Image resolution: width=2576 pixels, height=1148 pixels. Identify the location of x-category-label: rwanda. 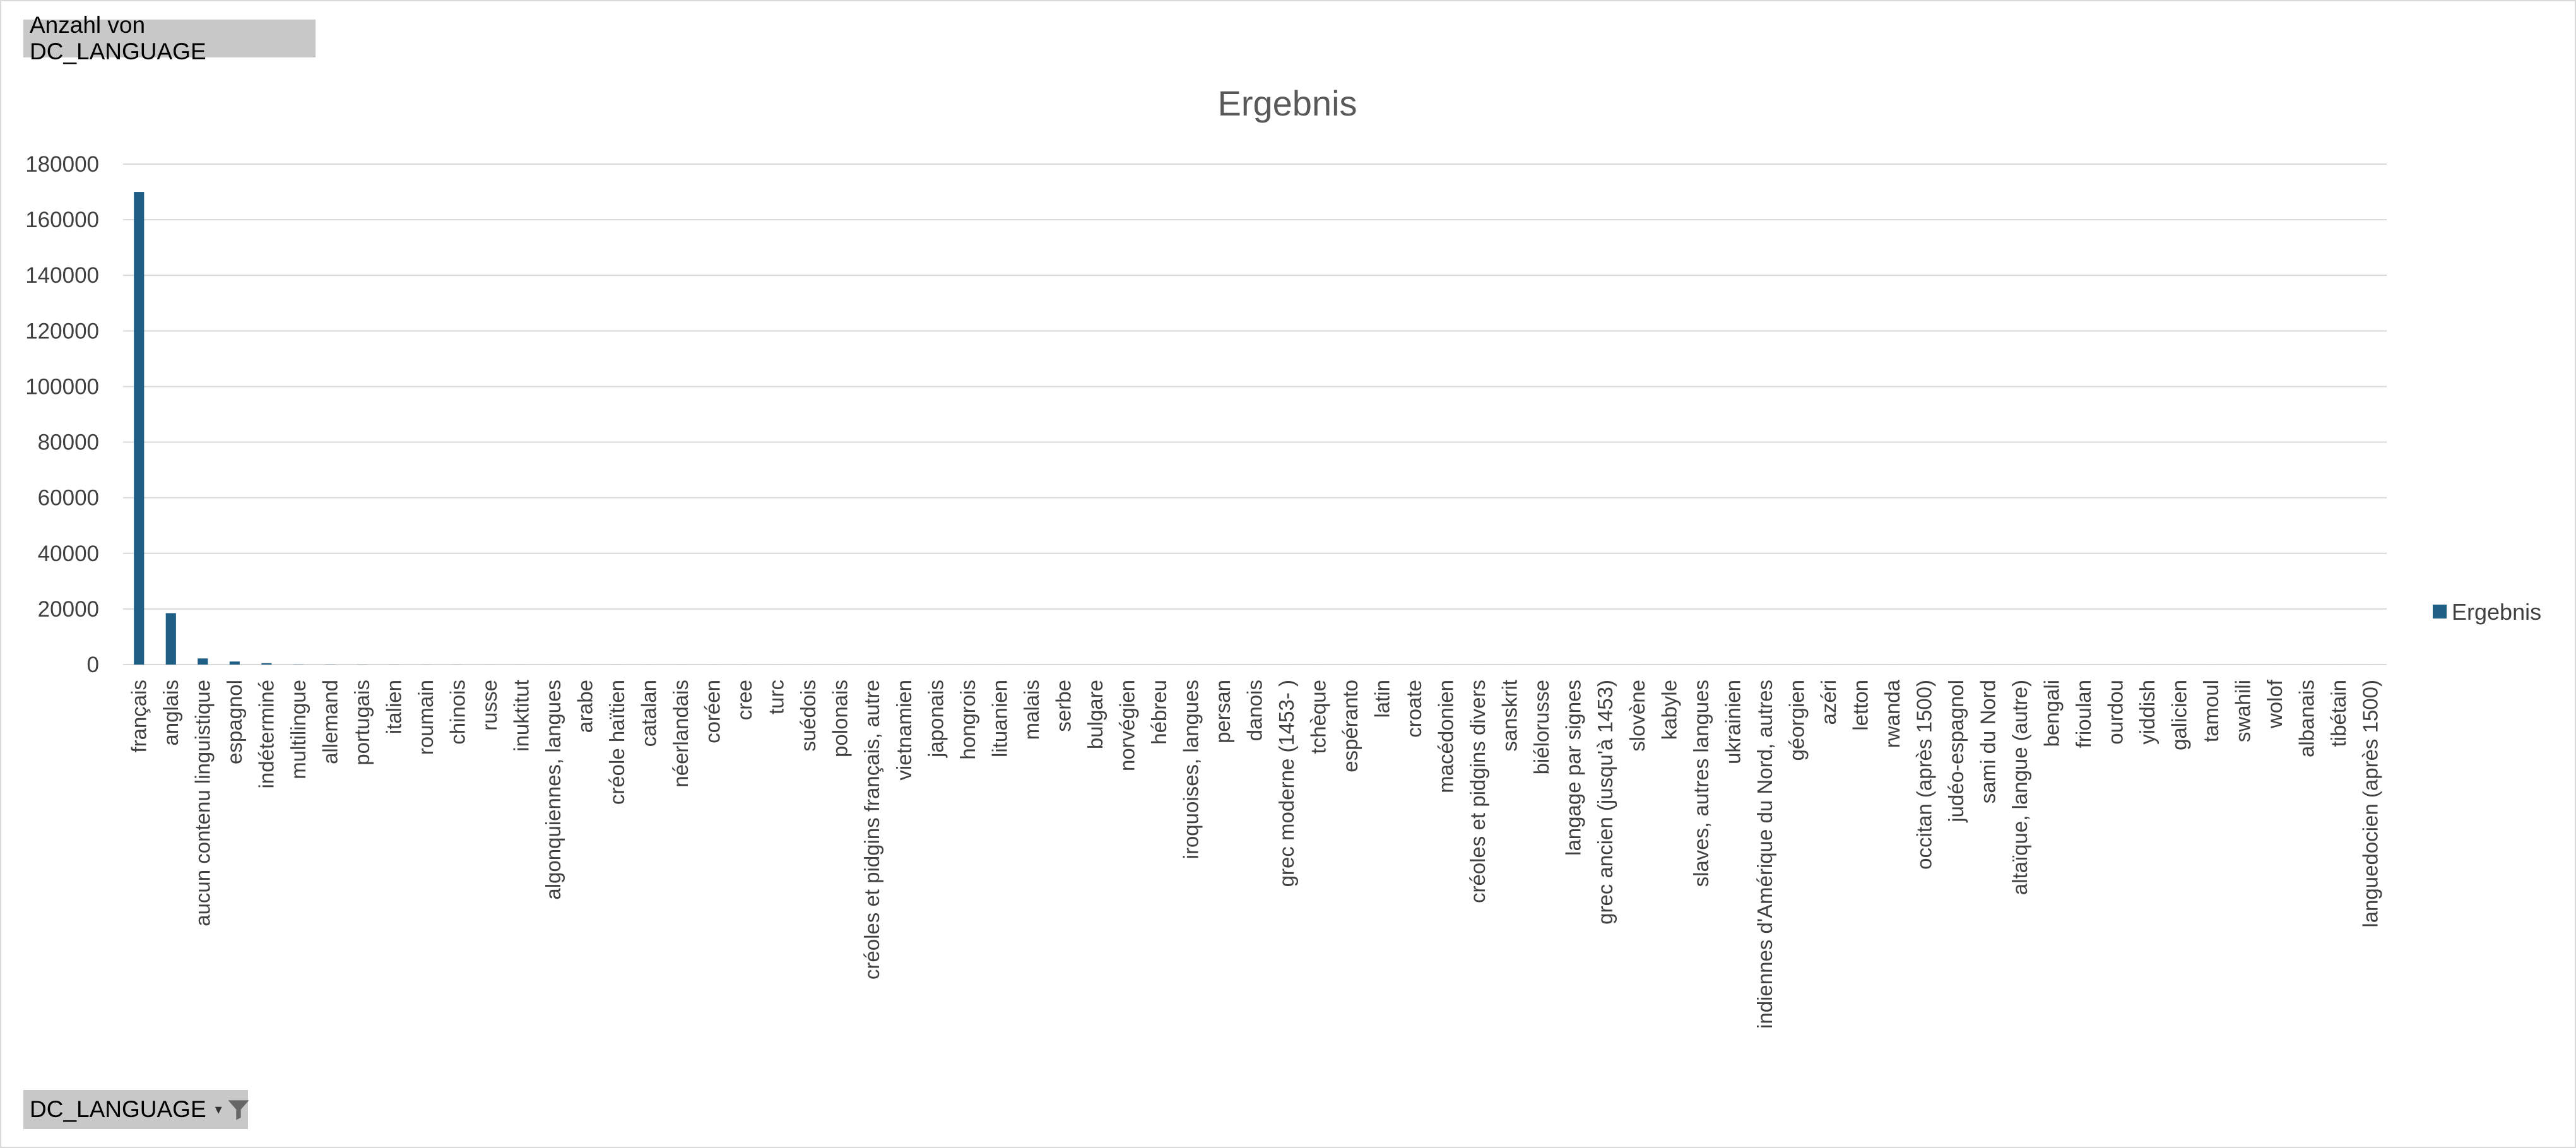
(1892, 713).